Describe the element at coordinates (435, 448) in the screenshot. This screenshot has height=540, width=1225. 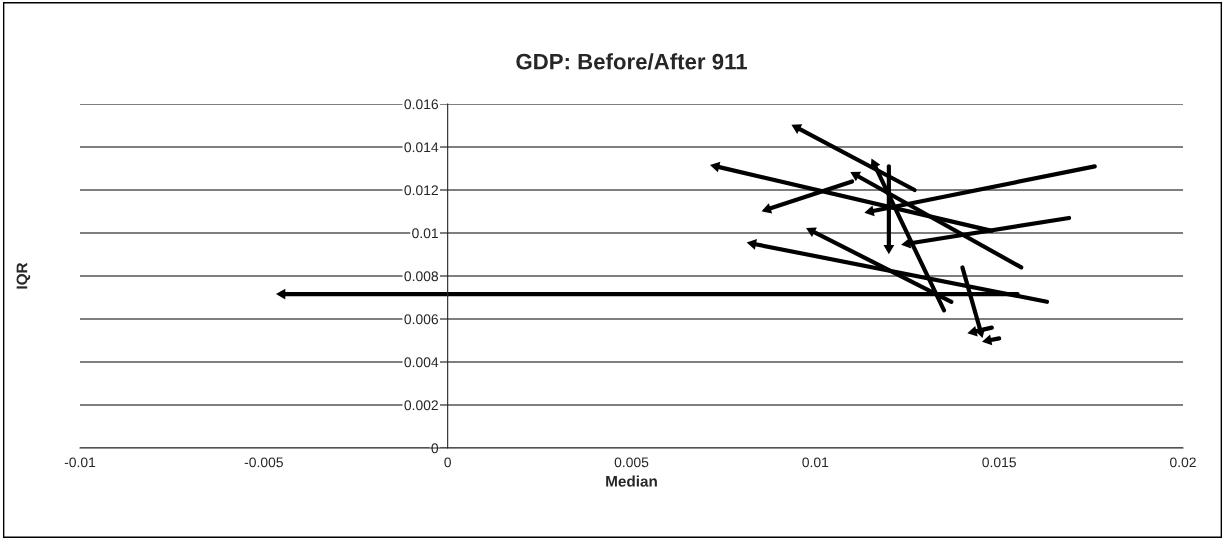
I see `y-tick-label: 0` at that location.